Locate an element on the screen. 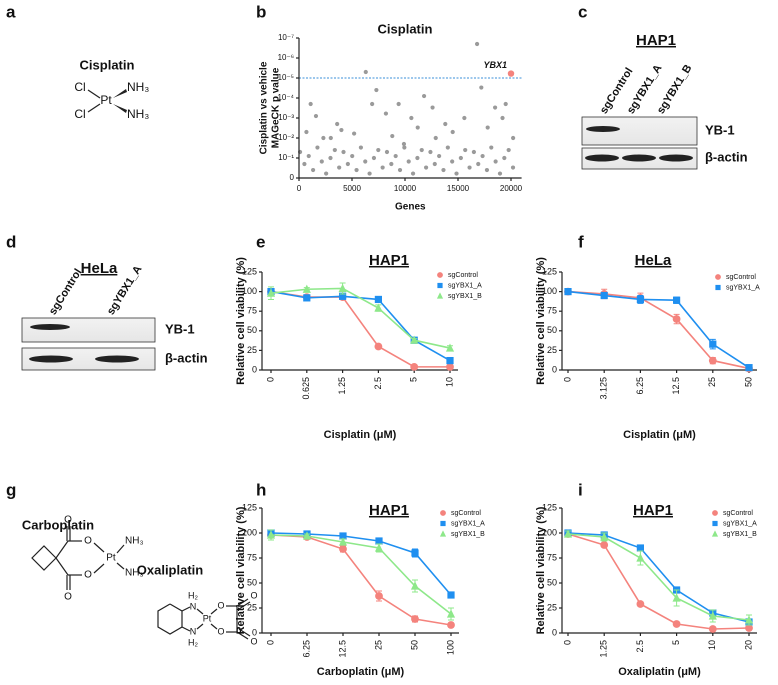  x-tick-label: 3.125 is located at coordinates (604, 388).